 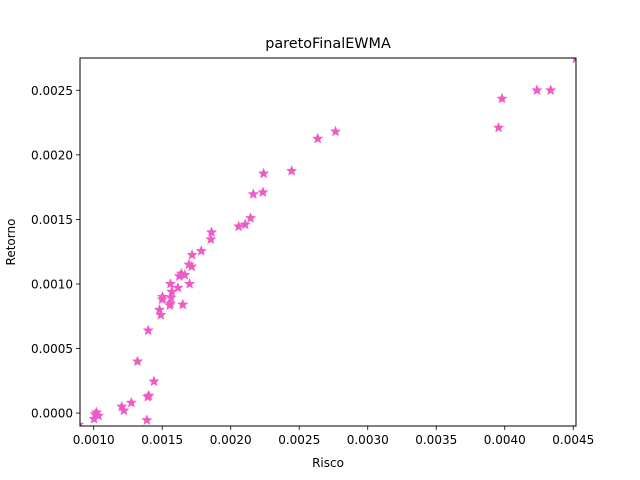 I want to click on y-tick-label: 0.0025, so click(x=52, y=91).